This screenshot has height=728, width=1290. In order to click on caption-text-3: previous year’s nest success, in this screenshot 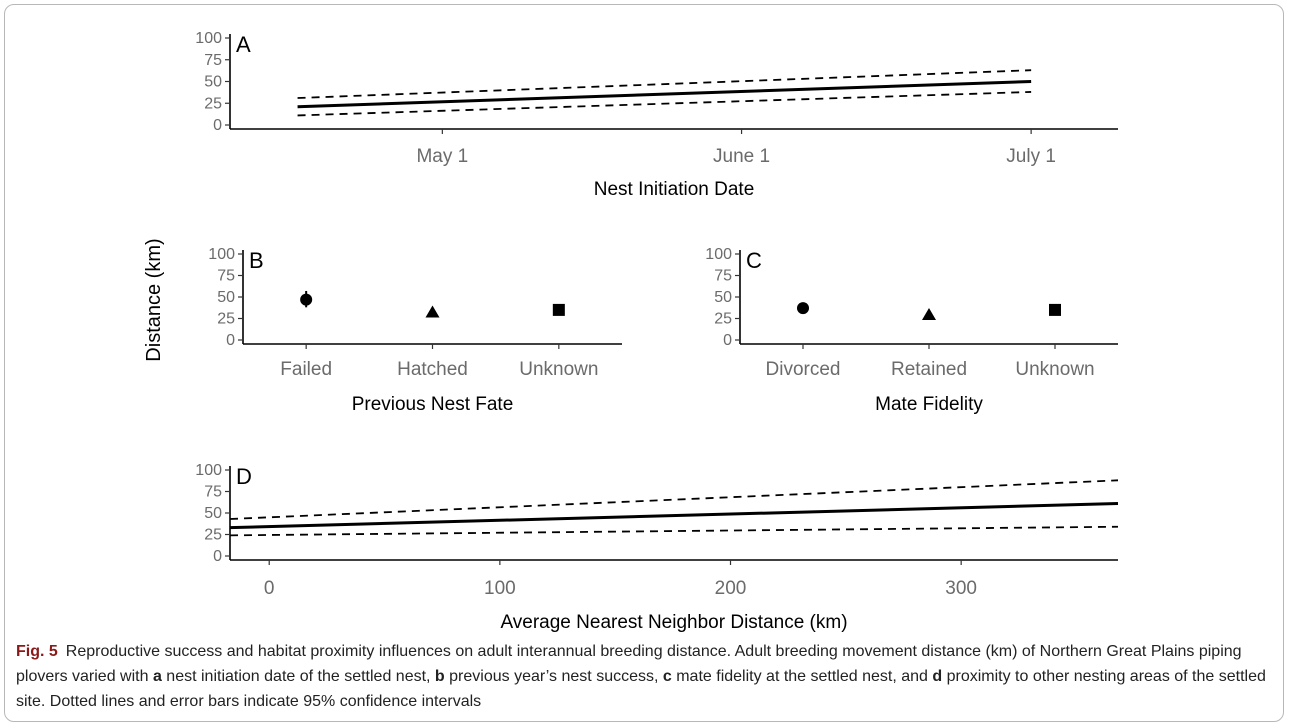, I will do `click(553, 676)`.